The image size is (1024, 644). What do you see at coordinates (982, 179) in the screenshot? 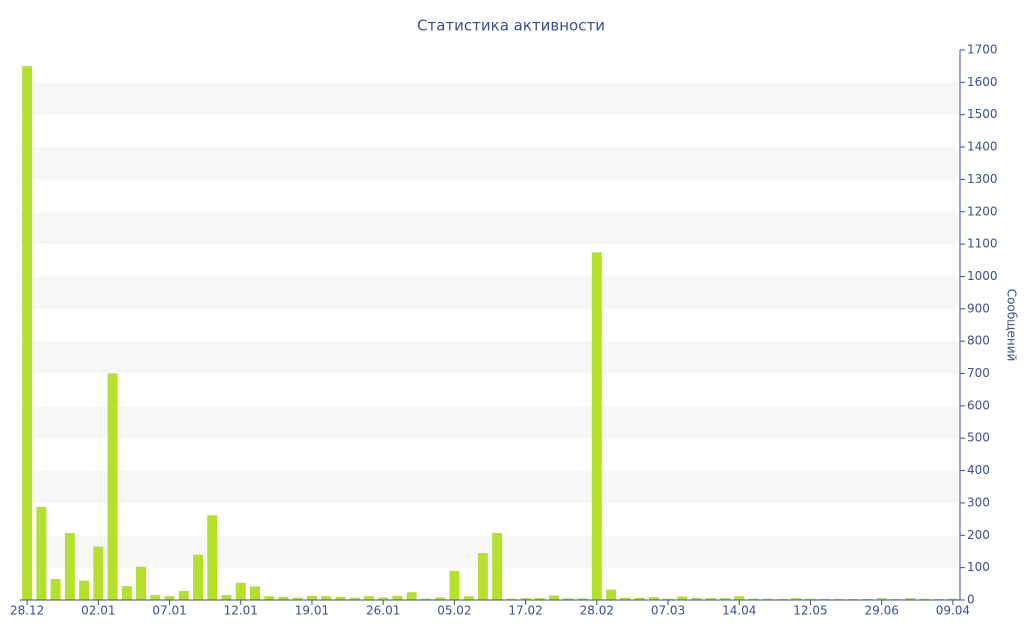
I see `y-tick-label: 1300` at bounding box center [982, 179].